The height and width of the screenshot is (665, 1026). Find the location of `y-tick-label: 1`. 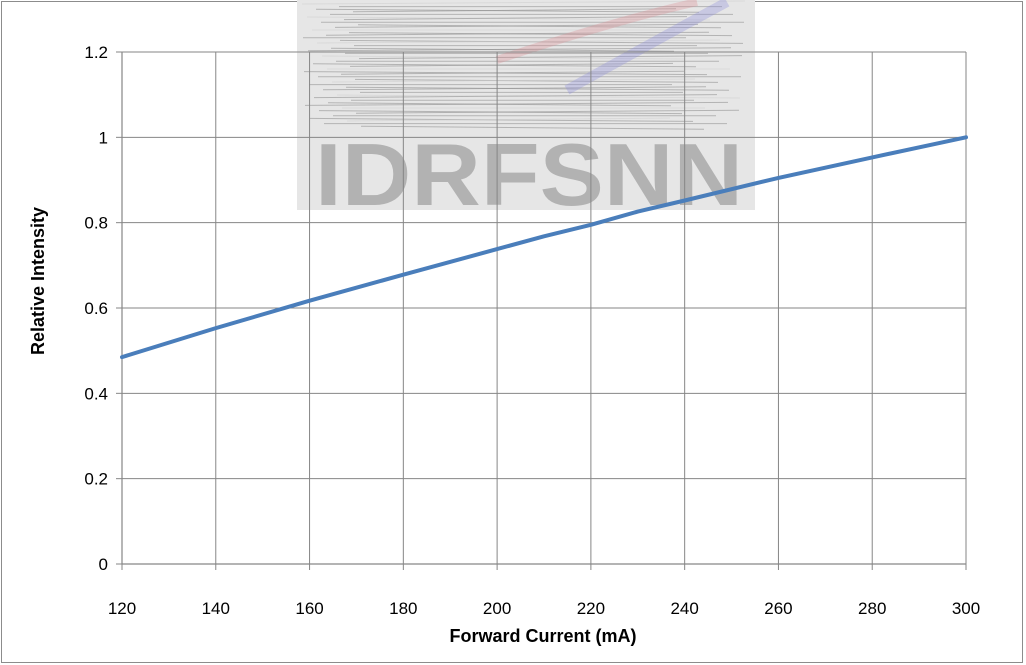

y-tick-label: 1 is located at coordinates (103, 137).